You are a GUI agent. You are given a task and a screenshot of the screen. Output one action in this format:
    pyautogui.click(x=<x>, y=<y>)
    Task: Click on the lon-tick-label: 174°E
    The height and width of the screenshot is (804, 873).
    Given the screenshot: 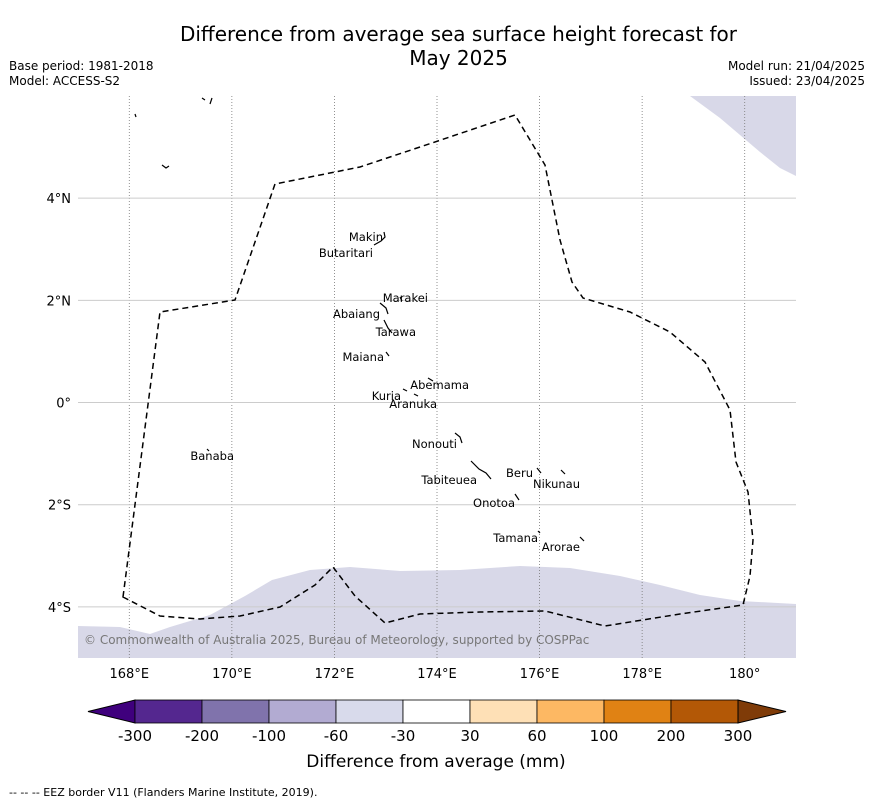 What is the action you would take?
    pyautogui.click(x=437, y=674)
    